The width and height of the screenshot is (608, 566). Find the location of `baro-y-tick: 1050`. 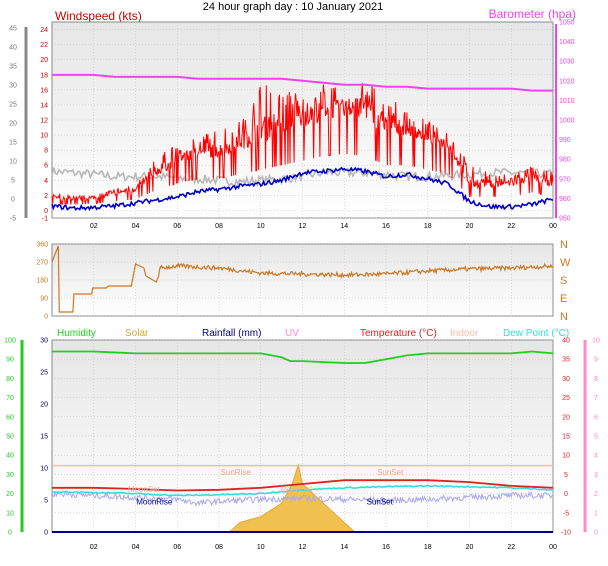

baro-y-tick: 1050 is located at coordinates (567, 23).